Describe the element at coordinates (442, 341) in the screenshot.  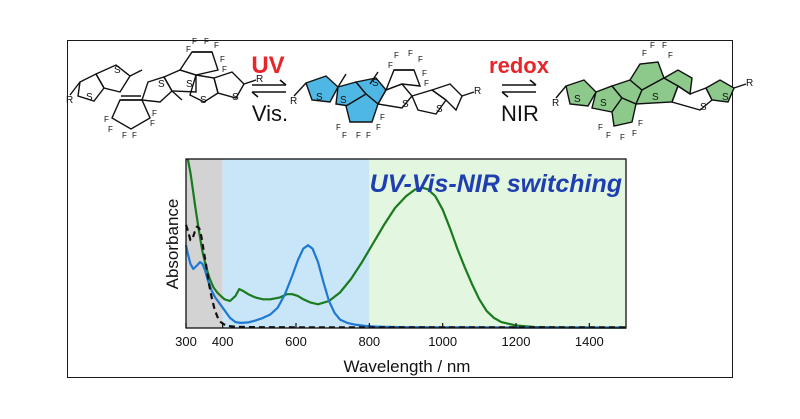
I see `x-tick-label-1000: 1000` at that location.